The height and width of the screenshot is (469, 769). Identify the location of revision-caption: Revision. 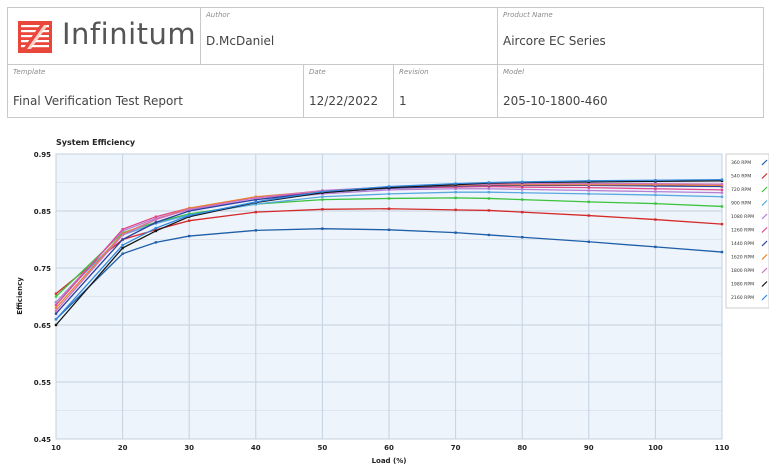
(414, 72).